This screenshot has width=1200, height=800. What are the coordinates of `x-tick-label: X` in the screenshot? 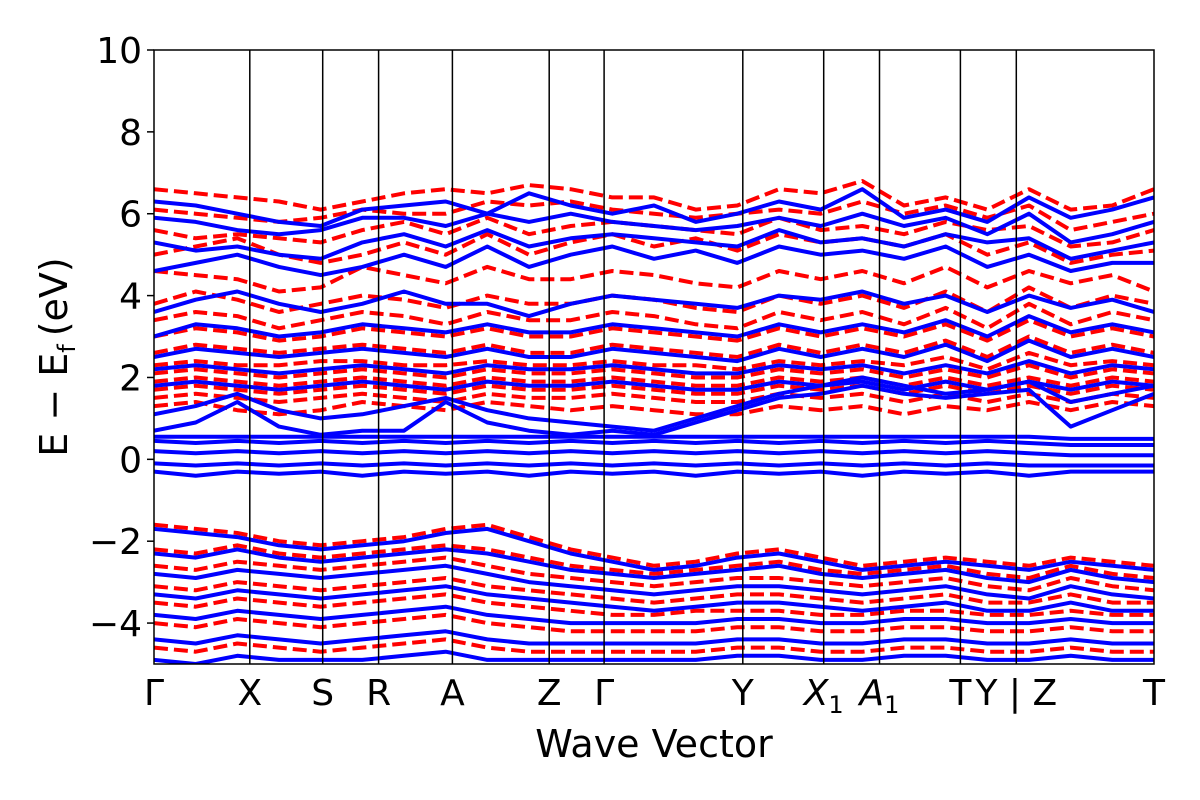 It's located at (249, 693).